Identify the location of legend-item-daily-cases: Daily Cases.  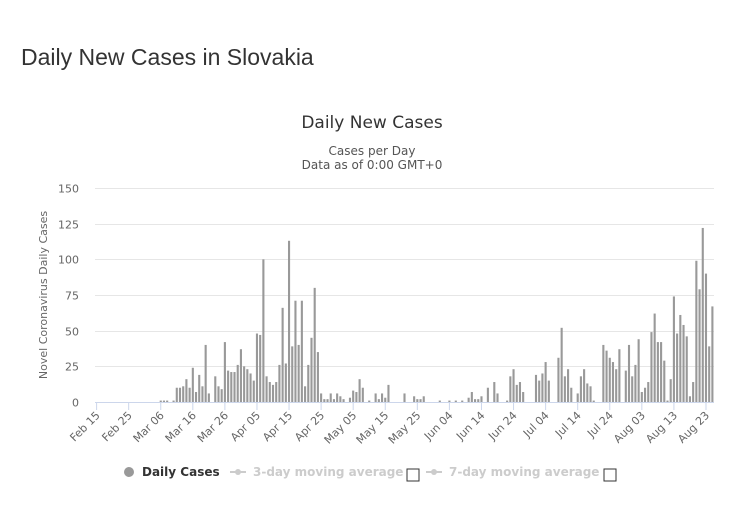
(172, 472).